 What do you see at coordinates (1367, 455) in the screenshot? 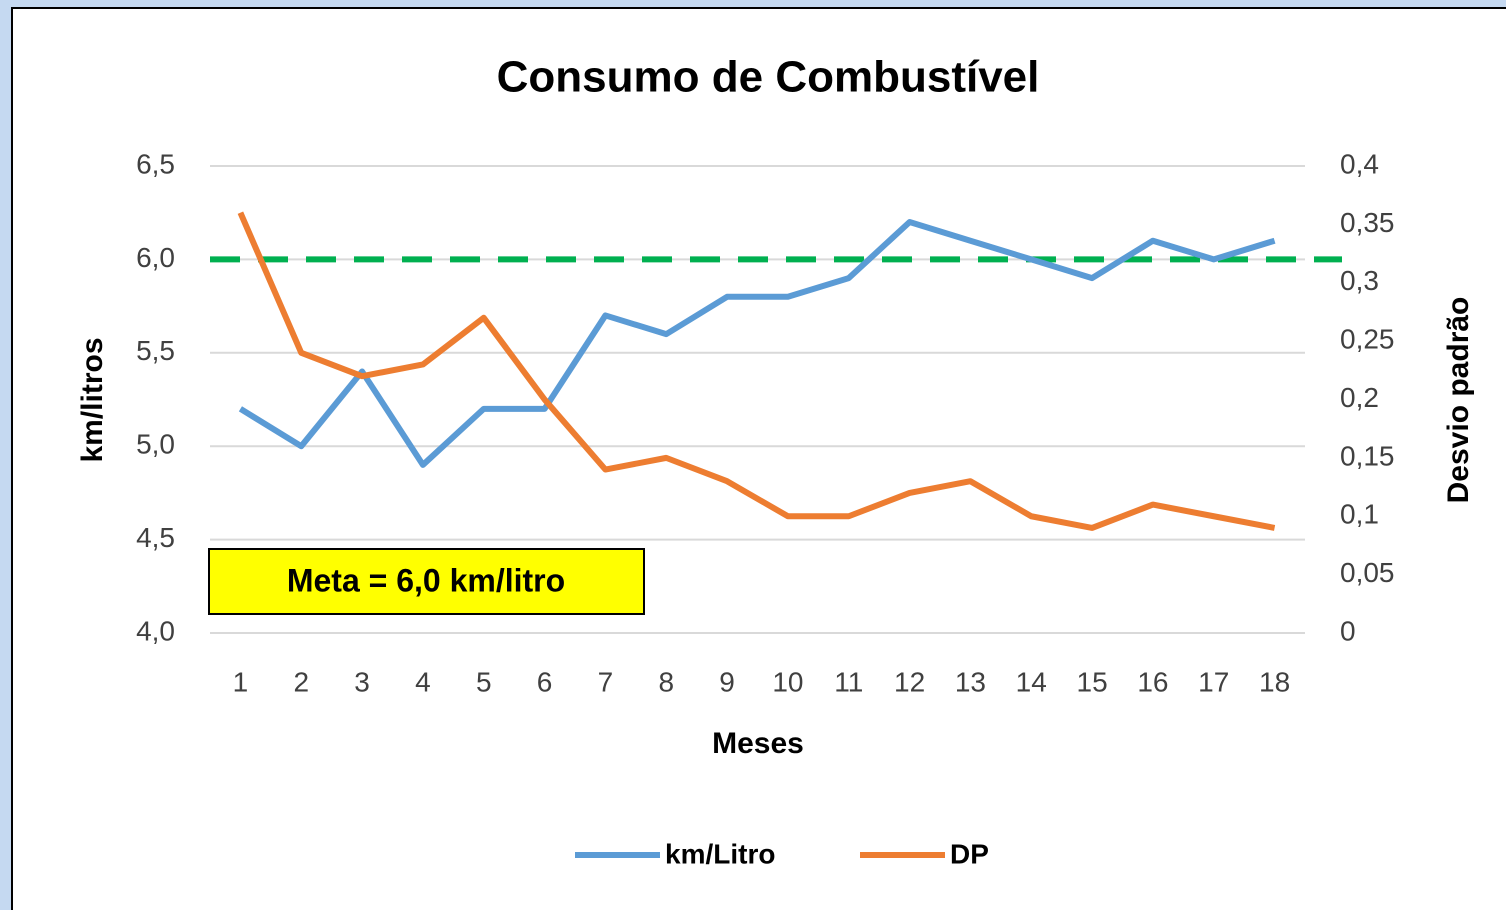
I see `y2-tick-label: 0,15` at bounding box center [1367, 455].